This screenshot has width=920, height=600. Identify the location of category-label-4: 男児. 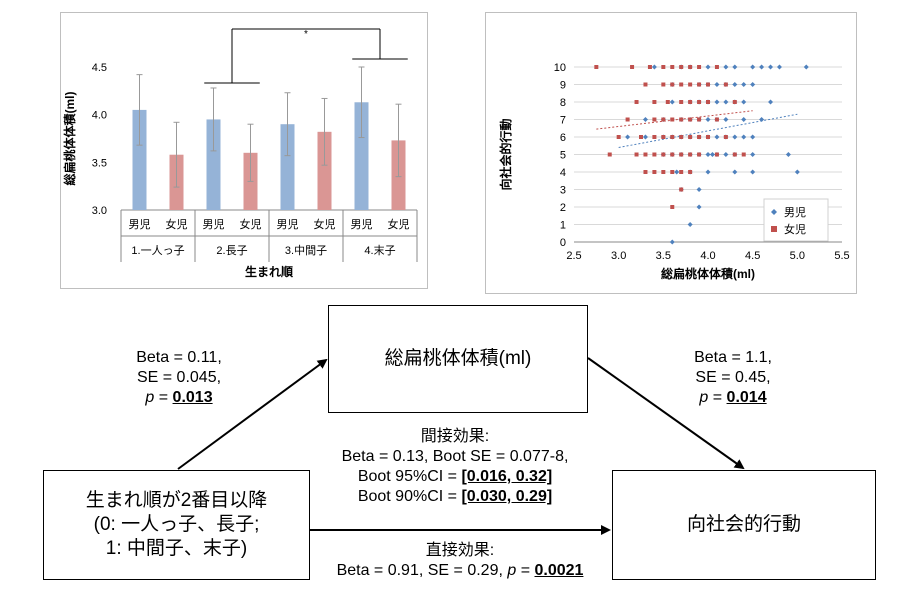
(288, 224).